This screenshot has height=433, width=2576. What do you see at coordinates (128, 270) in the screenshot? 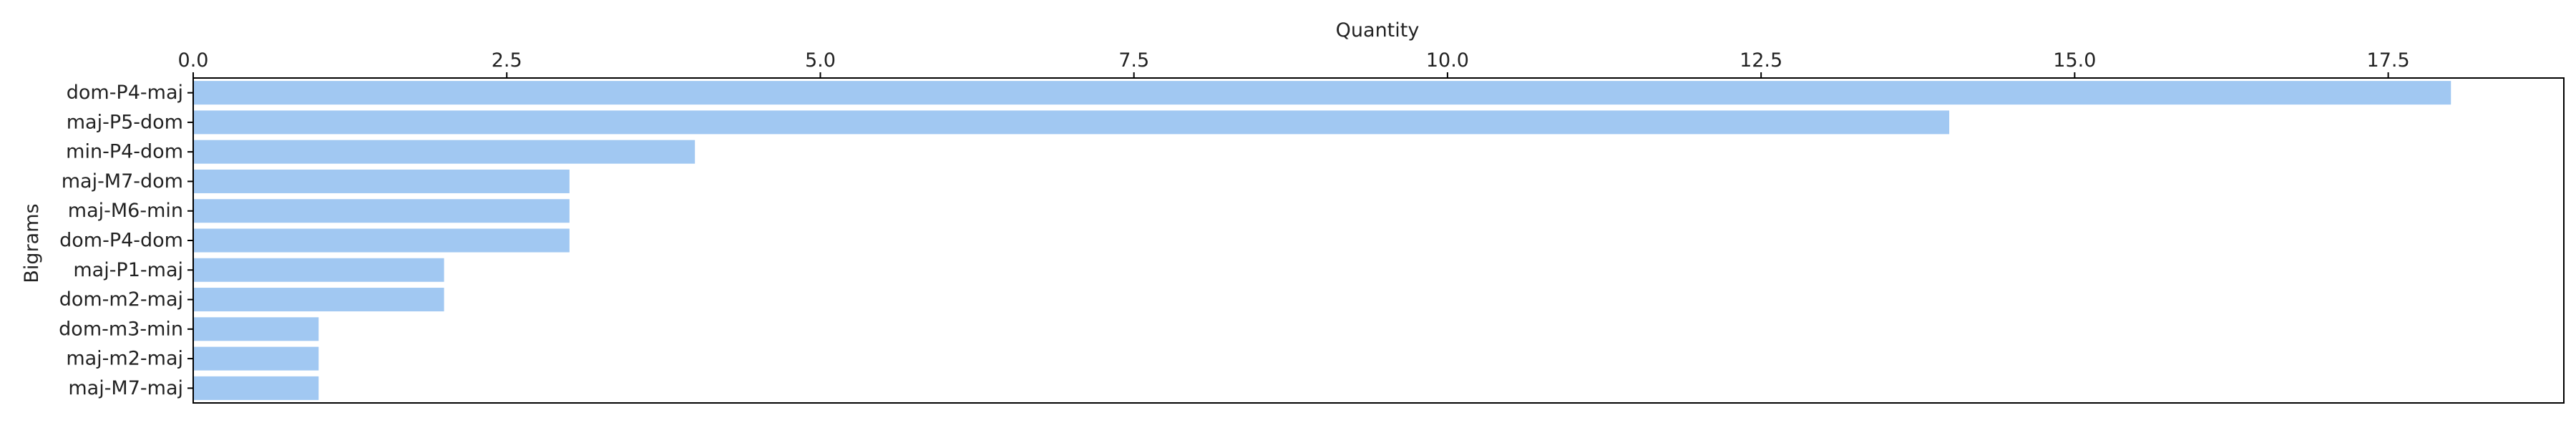
I see `y-tick-label: maj-P1-maj` at bounding box center [128, 270].